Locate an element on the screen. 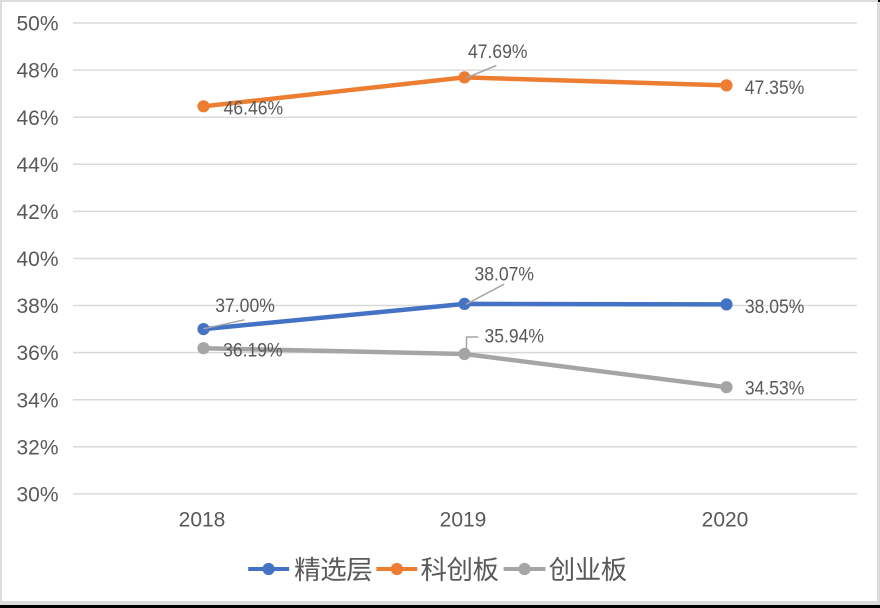 The image size is (880, 608). svg-text: 40% is located at coordinates (37, 259).